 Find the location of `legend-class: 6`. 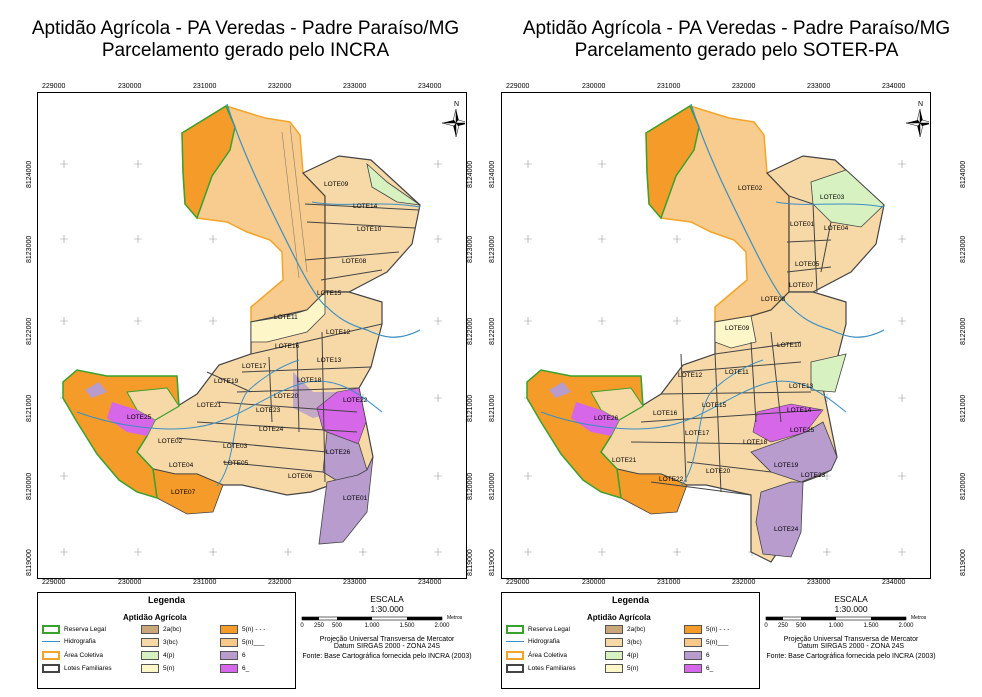

legend-class: 6 is located at coordinates (233, 655).